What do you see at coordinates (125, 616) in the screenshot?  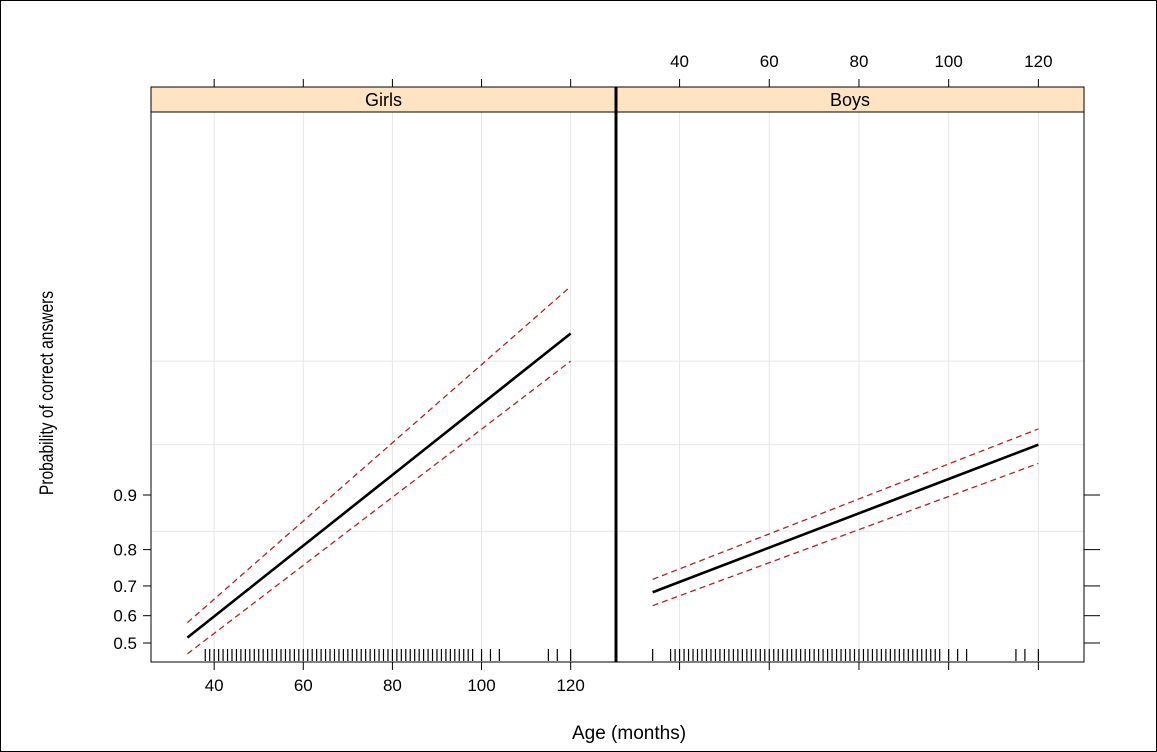 I see `y-axis-tick-label: 0.6` at bounding box center [125, 616].